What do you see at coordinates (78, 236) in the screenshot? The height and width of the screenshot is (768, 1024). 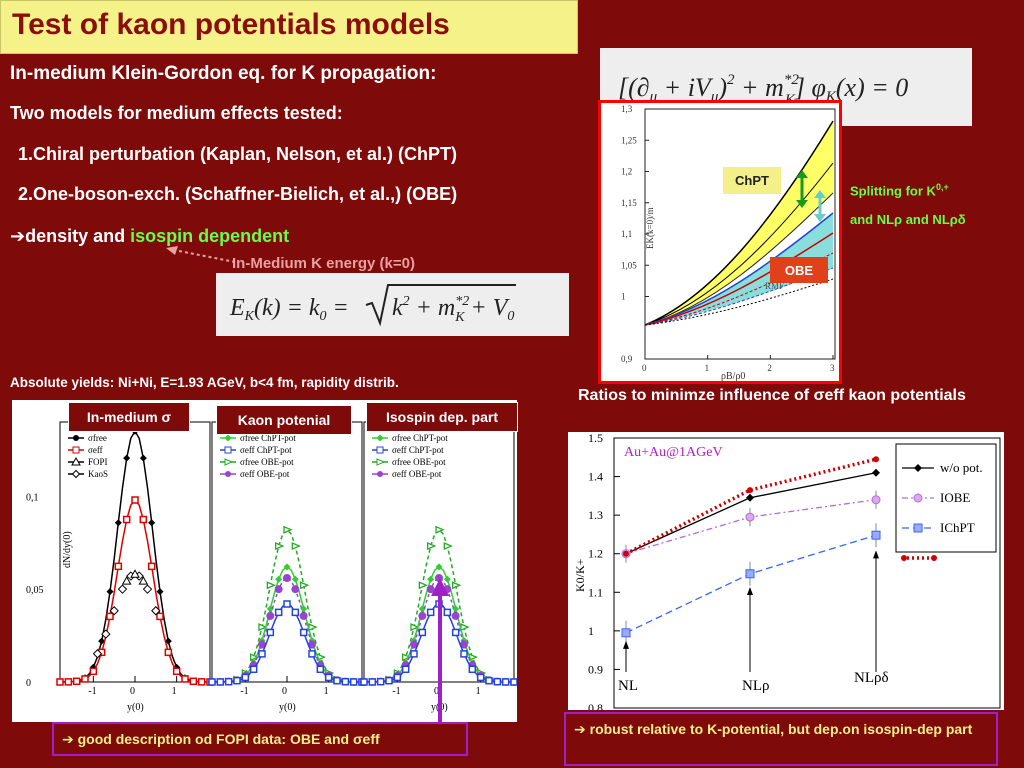 I see `density-text: density and` at bounding box center [78, 236].